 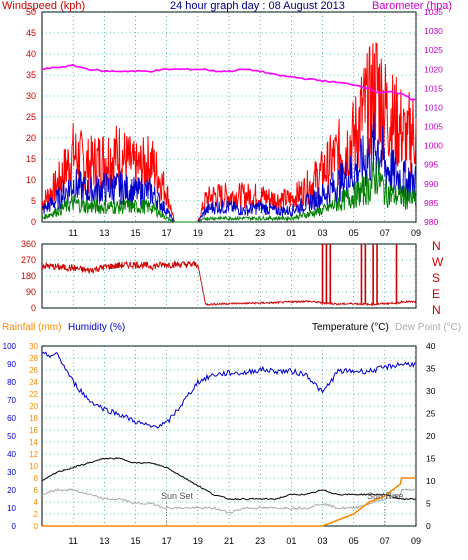 I want to click on time-tick-label: 07, so click(x=385, y=541).